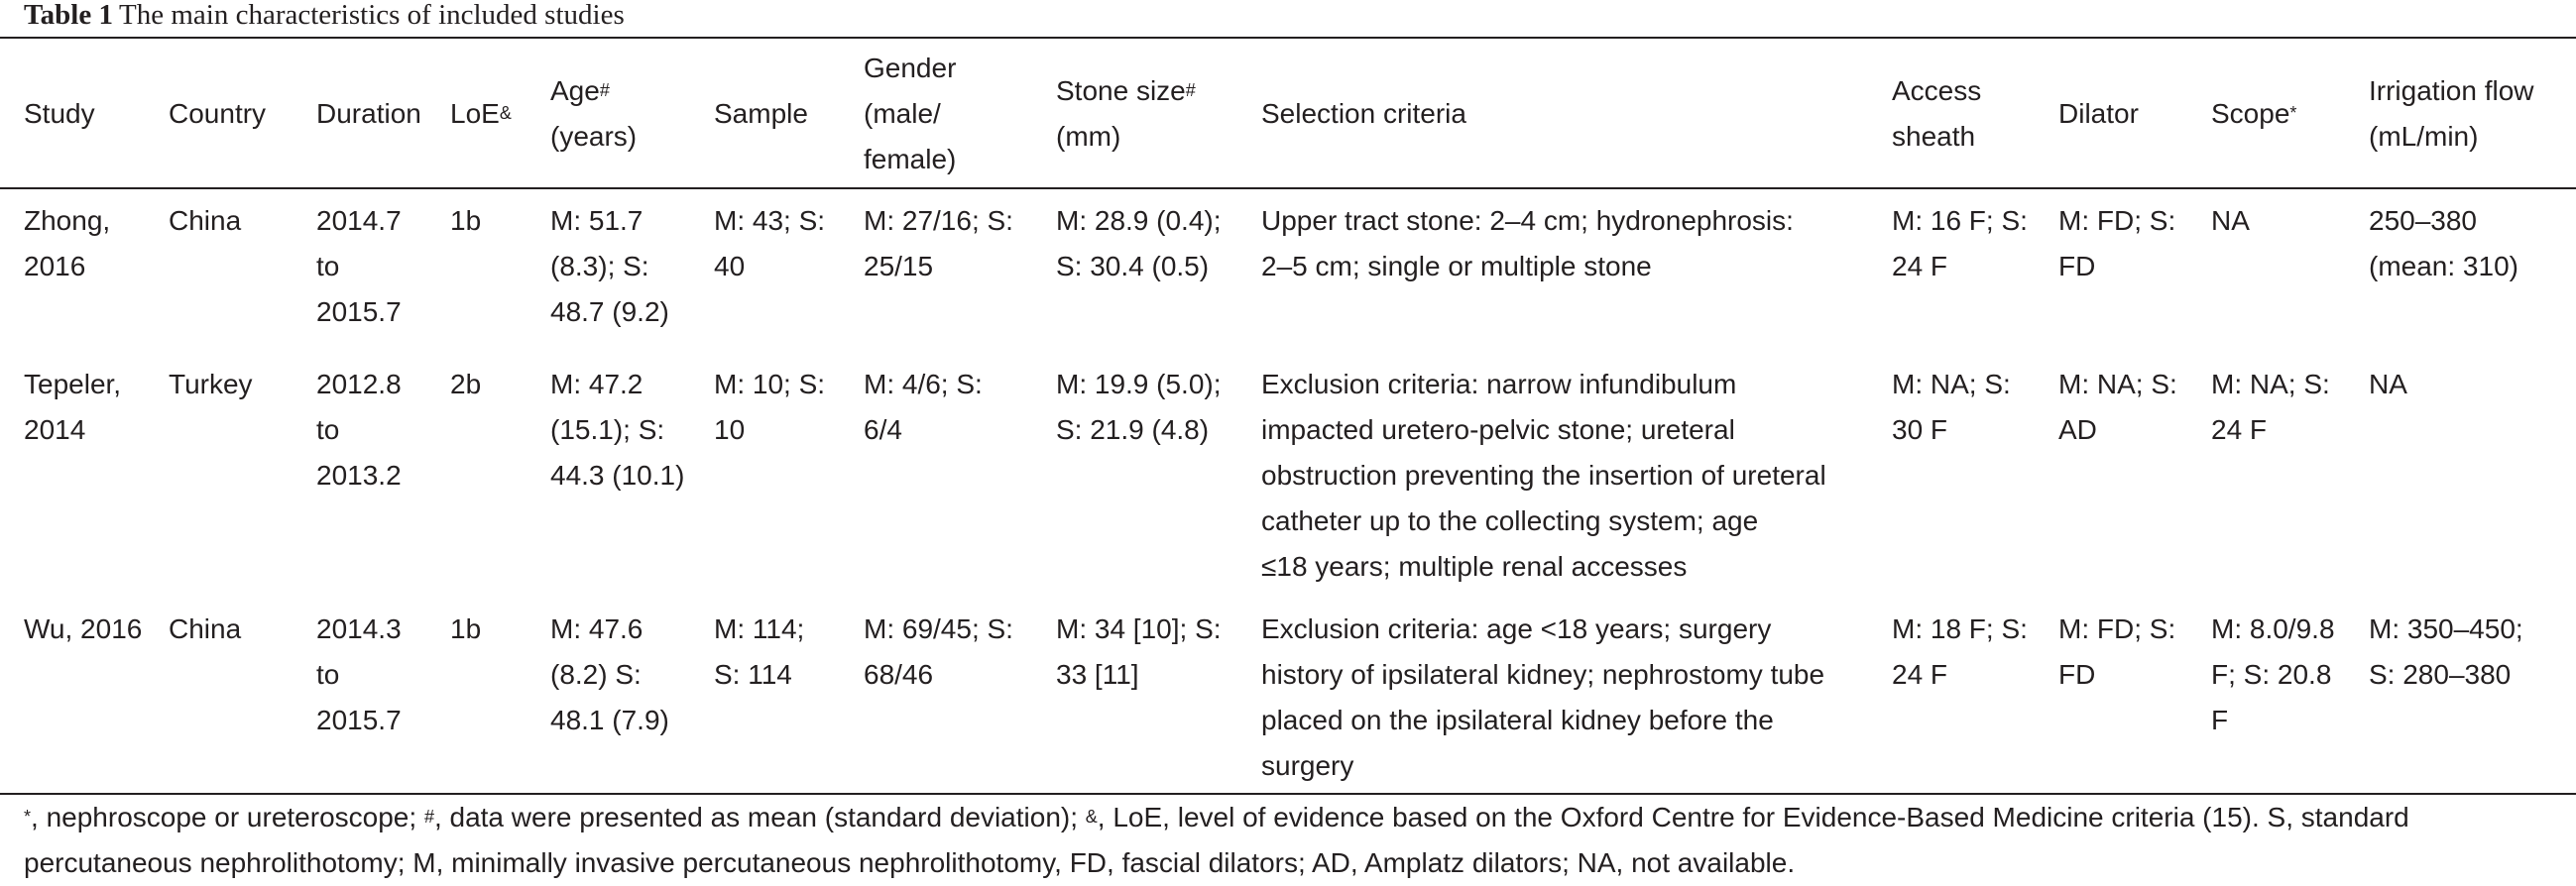 This screenshot has height=886, width=2576. Describe the element at coordinates (2116, 221) in the screenshot. I see `row-1-dilator-line: M: FD; S:` at that location.